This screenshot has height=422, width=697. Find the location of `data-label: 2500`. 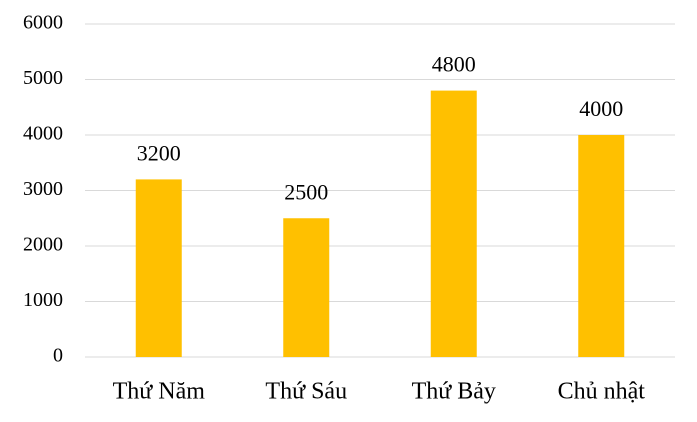

data-label: 2500 is located at coordinates (306, 191).